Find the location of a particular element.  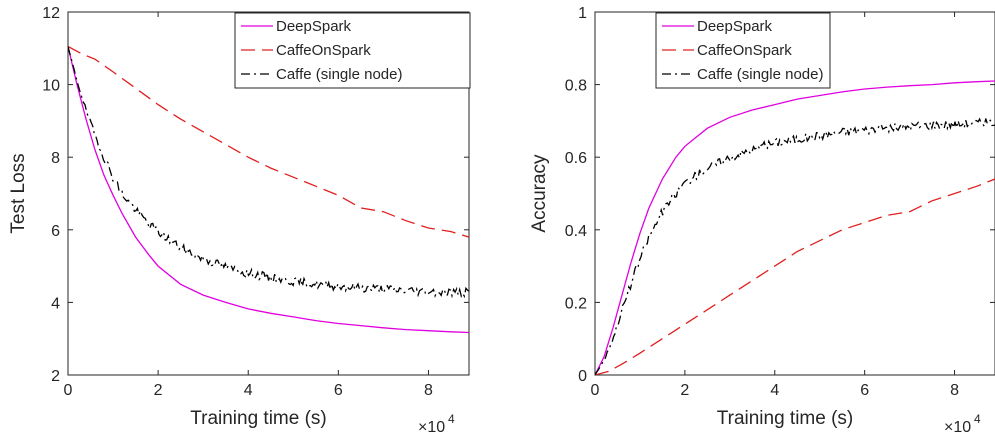

y-tick-label: 0.2 is located at coordinates (576, 303).